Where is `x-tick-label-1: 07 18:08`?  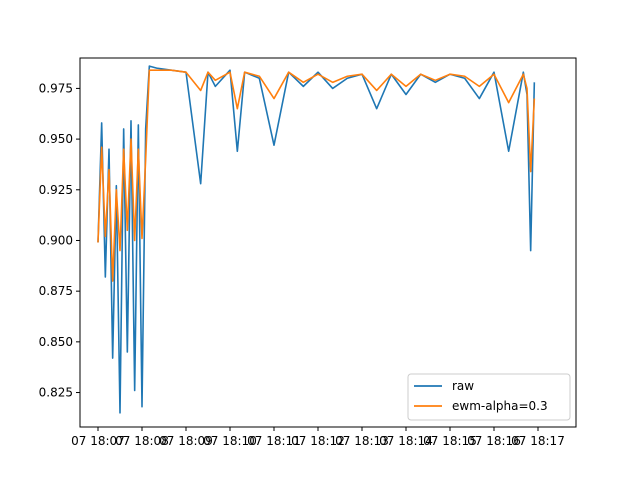 x-tick-label-1: 07 18:08 is located at coordinates (142, 441).